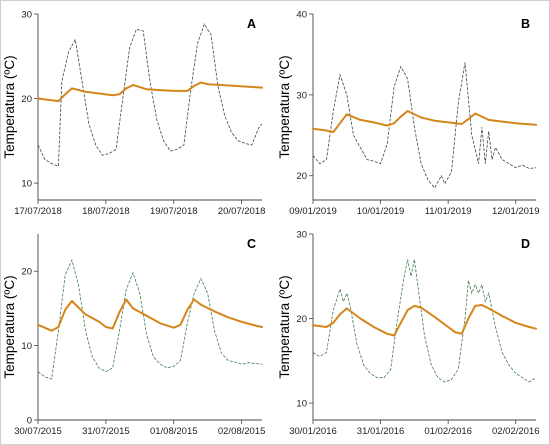 This screenshot has width=550, height=445. I want to click on panel-c-y-tick-label: 0, so click(29, 421).